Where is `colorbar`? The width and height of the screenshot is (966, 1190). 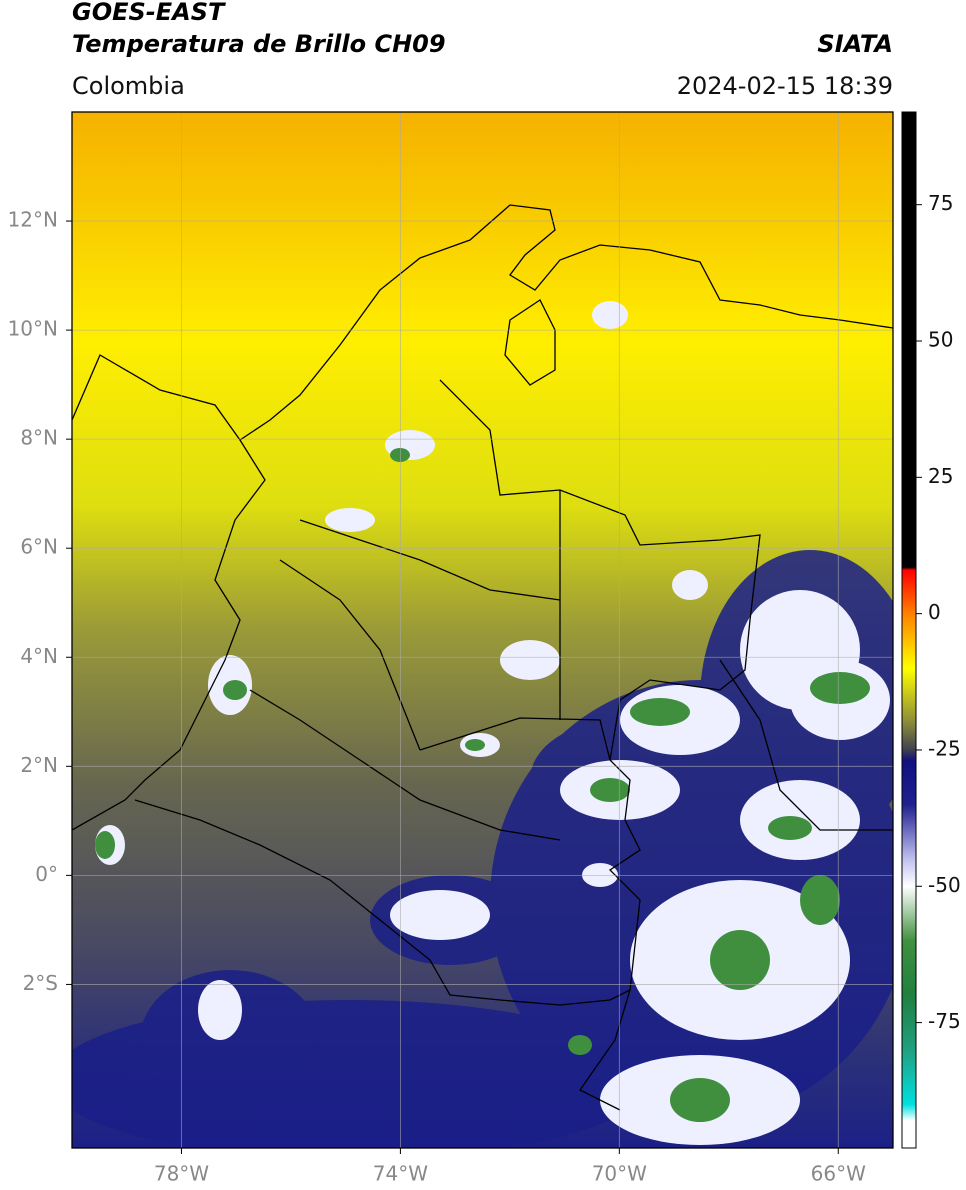 colorbar is located at coordinates (909, 630).